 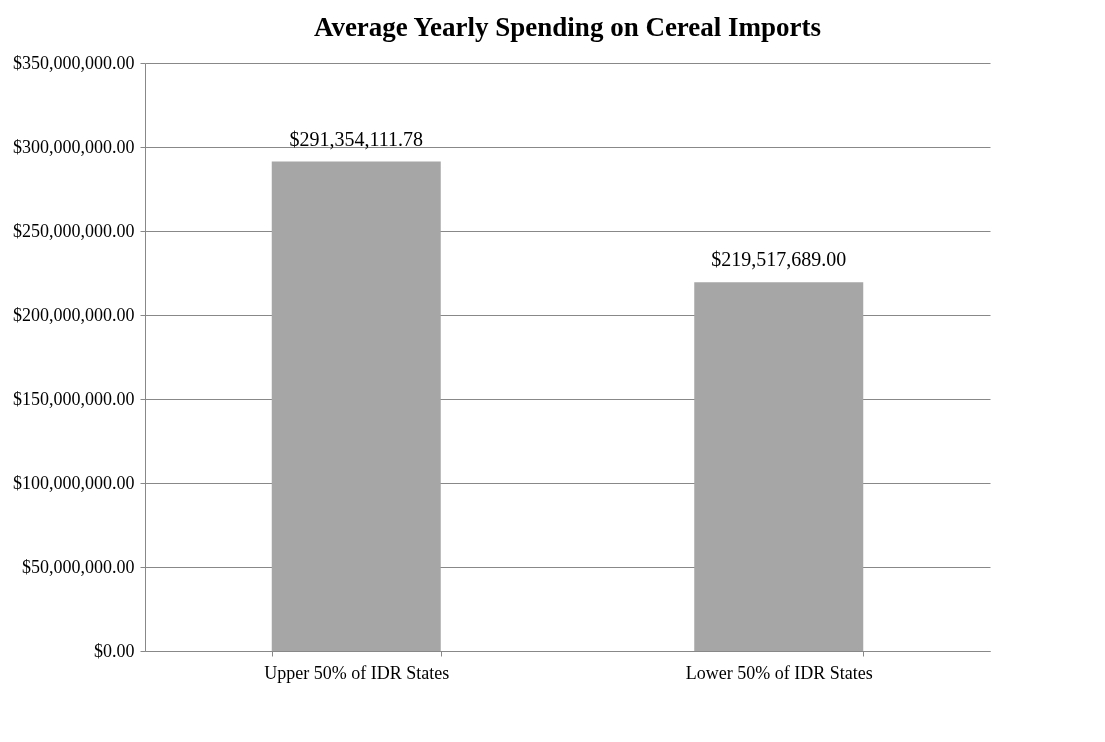 What do you see at coordinates (567, 27) in the screenshot?
I see `chart-title: Average Yearly Spending on Cereal Imports` at bounding box center [567, 27].